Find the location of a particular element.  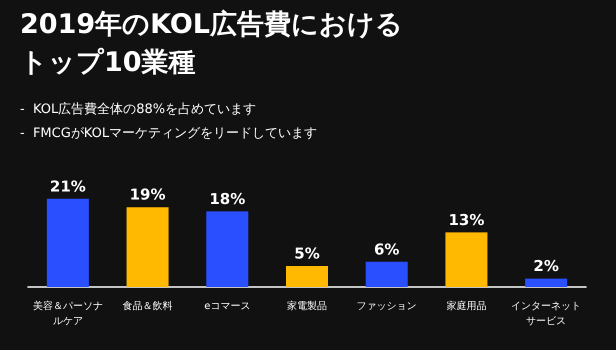

data-label: 19% is located at coordinates (148, 195).